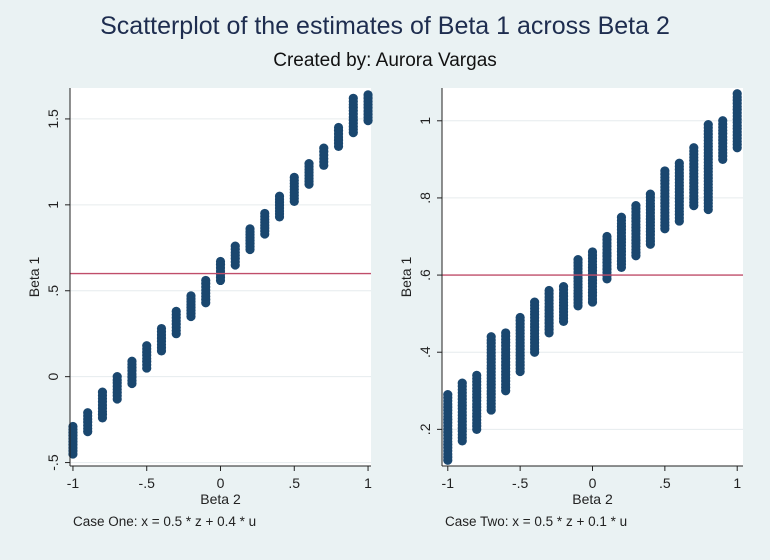 This screenshot has width=770, height=560. I want to click on y-tick-label: 0, so click(53, 377).